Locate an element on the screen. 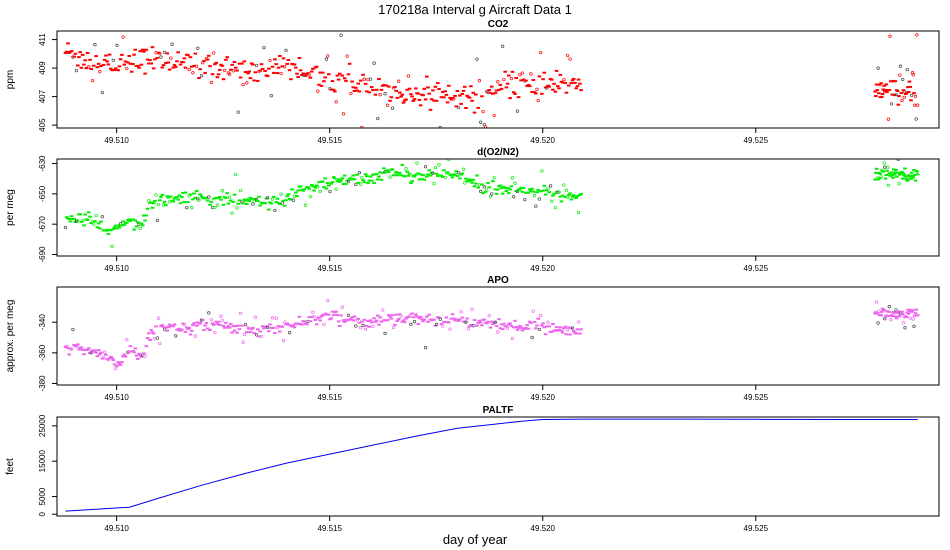  y-tick-label: -360 is located at coordinates (42, 352).